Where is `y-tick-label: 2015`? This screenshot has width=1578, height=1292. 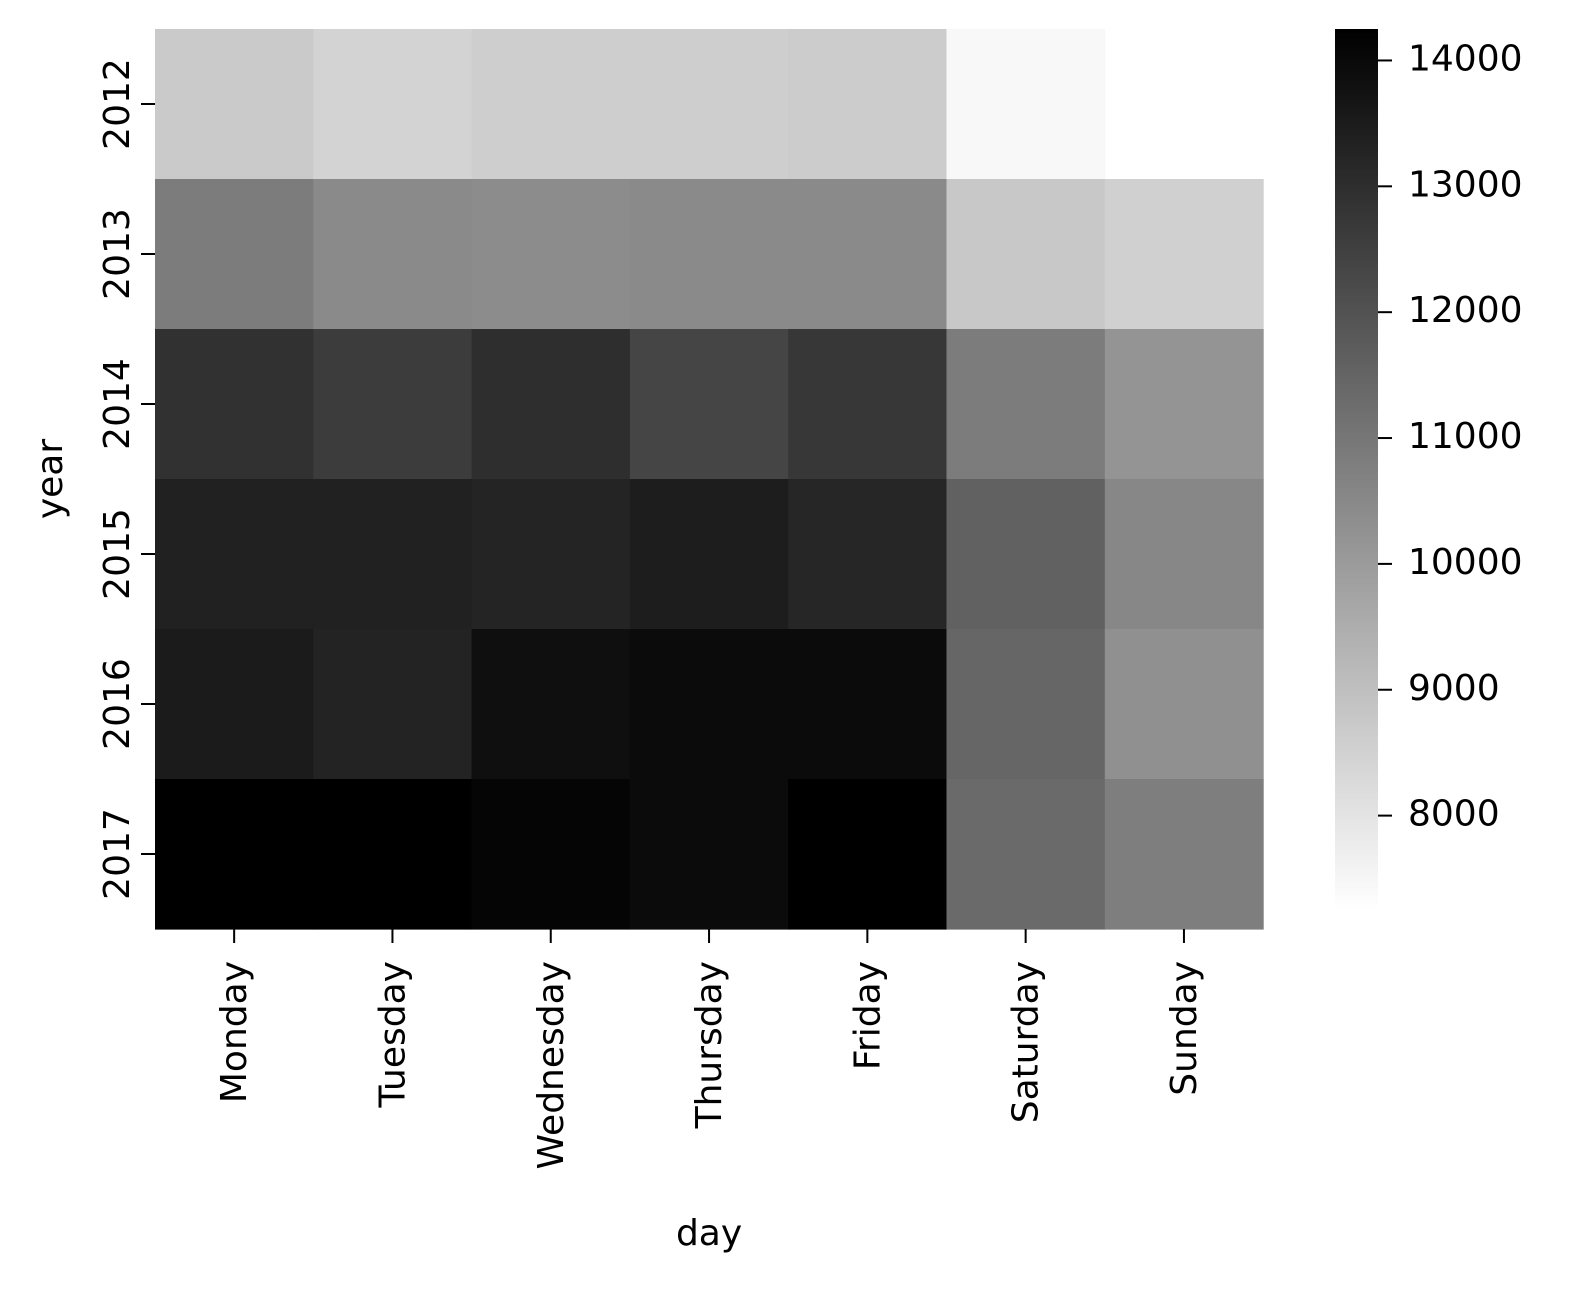 y-tick-label: 2015 is located at coordinates (117, 554).